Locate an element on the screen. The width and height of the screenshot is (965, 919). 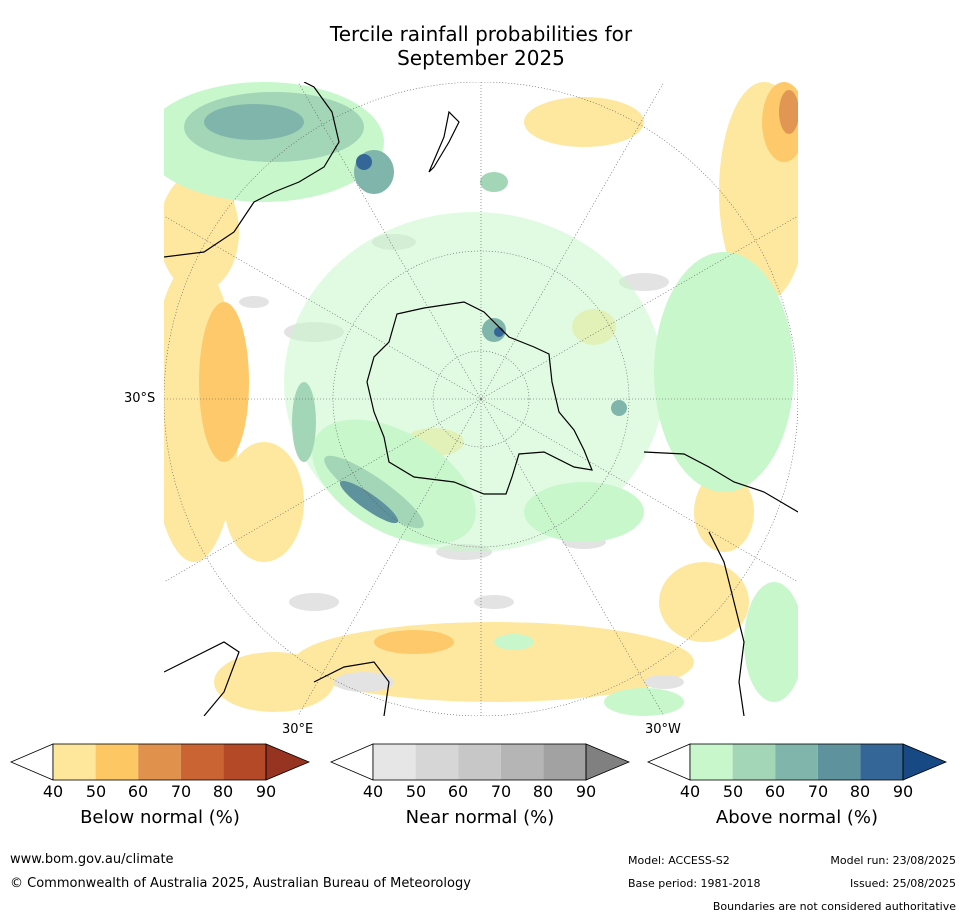
south-america-outline is located at coordinates (720, 482).